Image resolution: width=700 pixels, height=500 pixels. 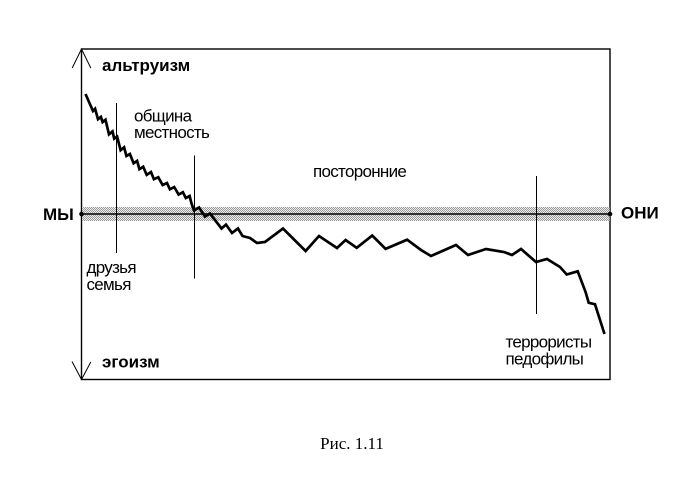 What do you see at coordinates (640, 213) in the screenshot?
I see `svg-text: ОНИ` at bounding box center [640, 213].